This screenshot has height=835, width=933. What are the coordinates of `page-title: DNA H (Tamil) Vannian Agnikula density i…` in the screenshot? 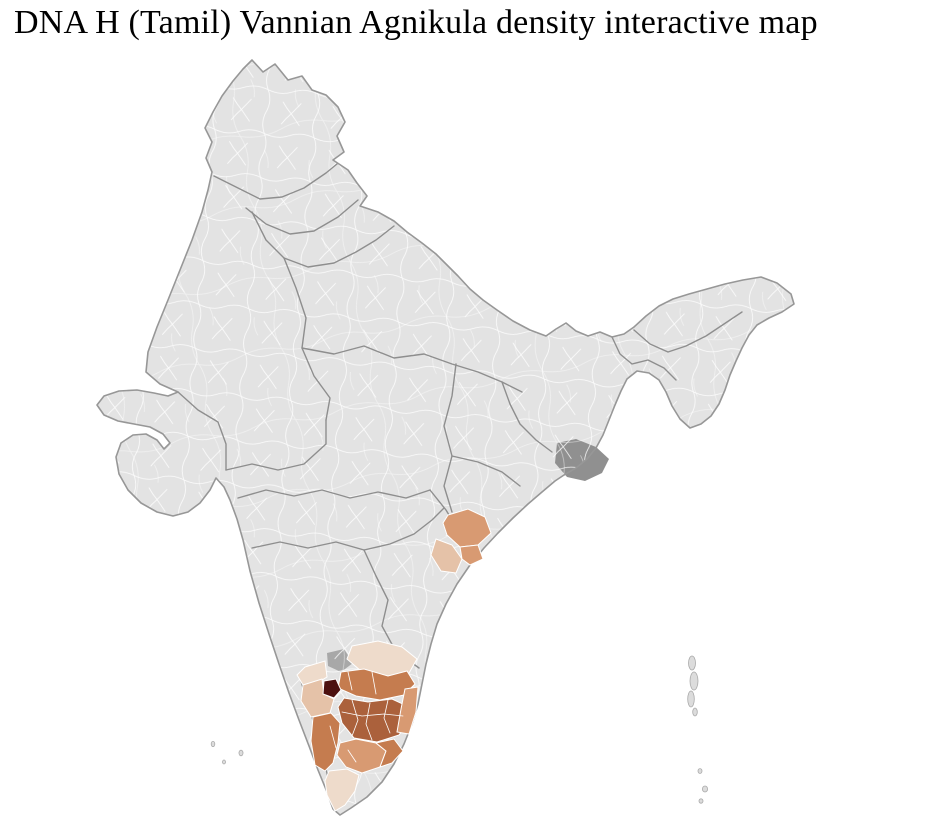 It's located at (416, 22).